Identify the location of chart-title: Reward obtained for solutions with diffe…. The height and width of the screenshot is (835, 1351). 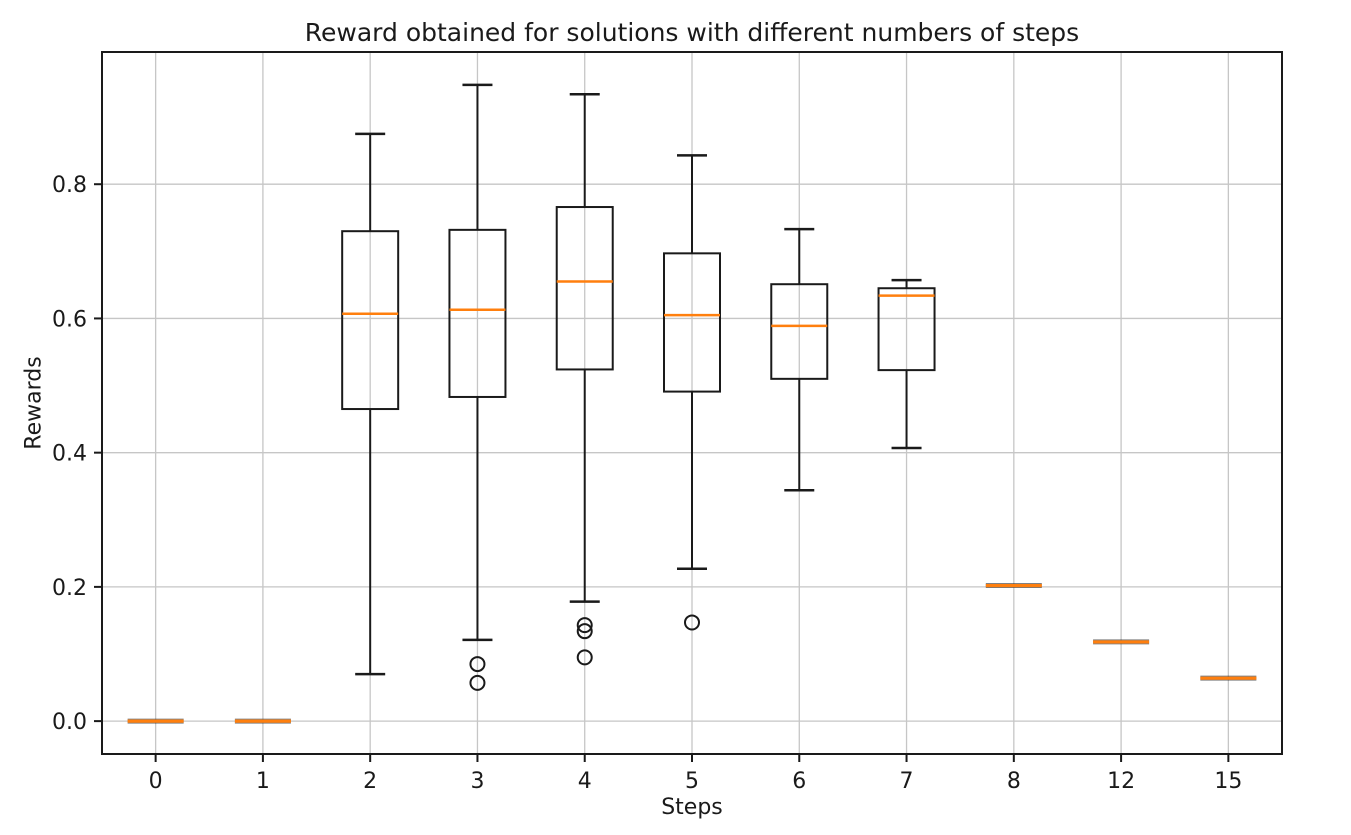
(692, 32).